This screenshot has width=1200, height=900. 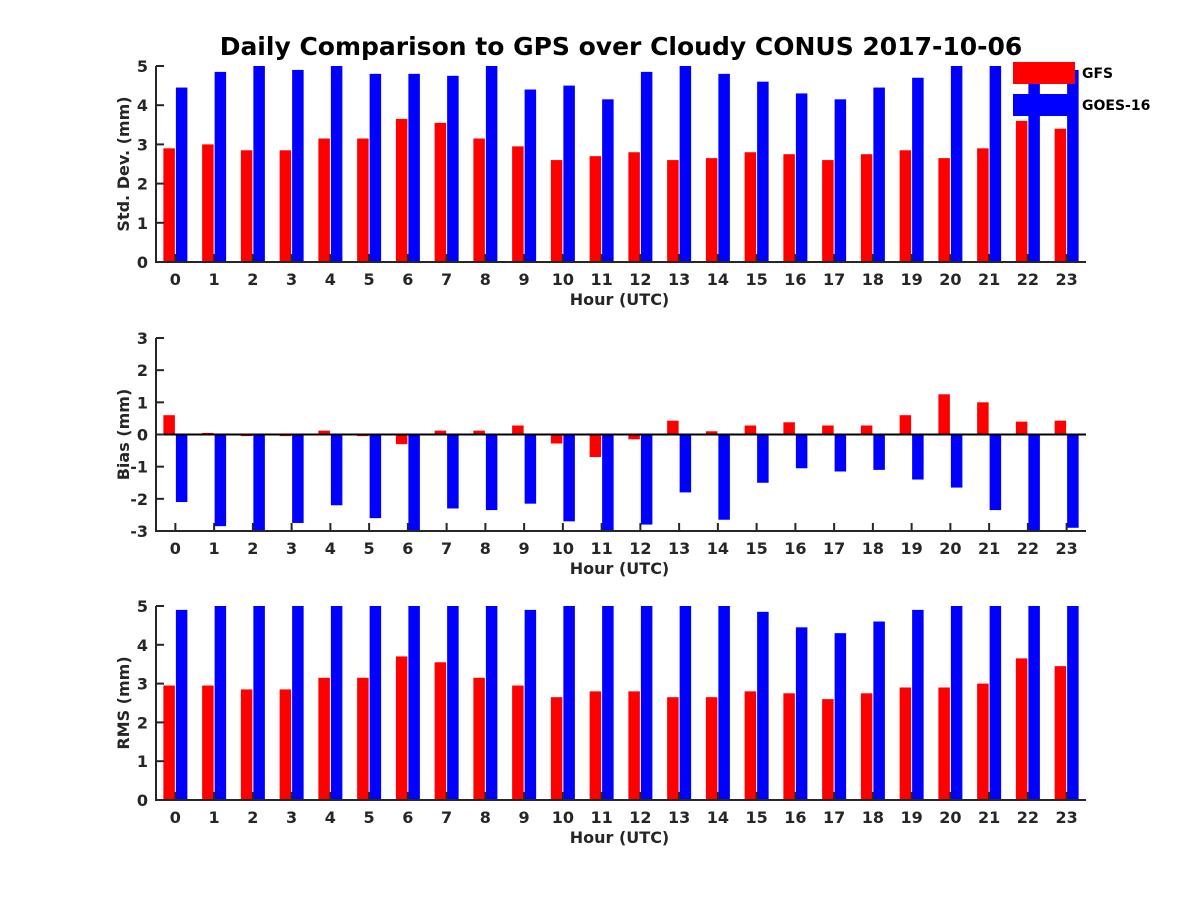 What do you see at coordinates (142, 105) in the screenshot?
I see `y-tick-label: 4` at bounding box center [142, 105].